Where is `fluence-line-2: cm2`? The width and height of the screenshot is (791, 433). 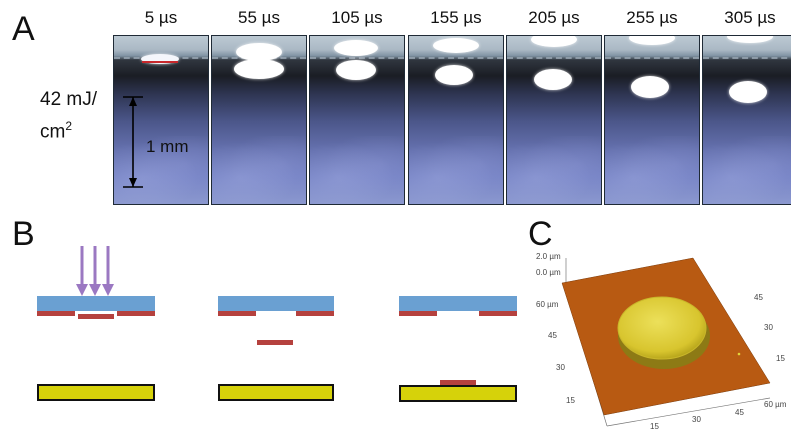
fluence-line-2: cm2 is located at coordinates (68, 129).